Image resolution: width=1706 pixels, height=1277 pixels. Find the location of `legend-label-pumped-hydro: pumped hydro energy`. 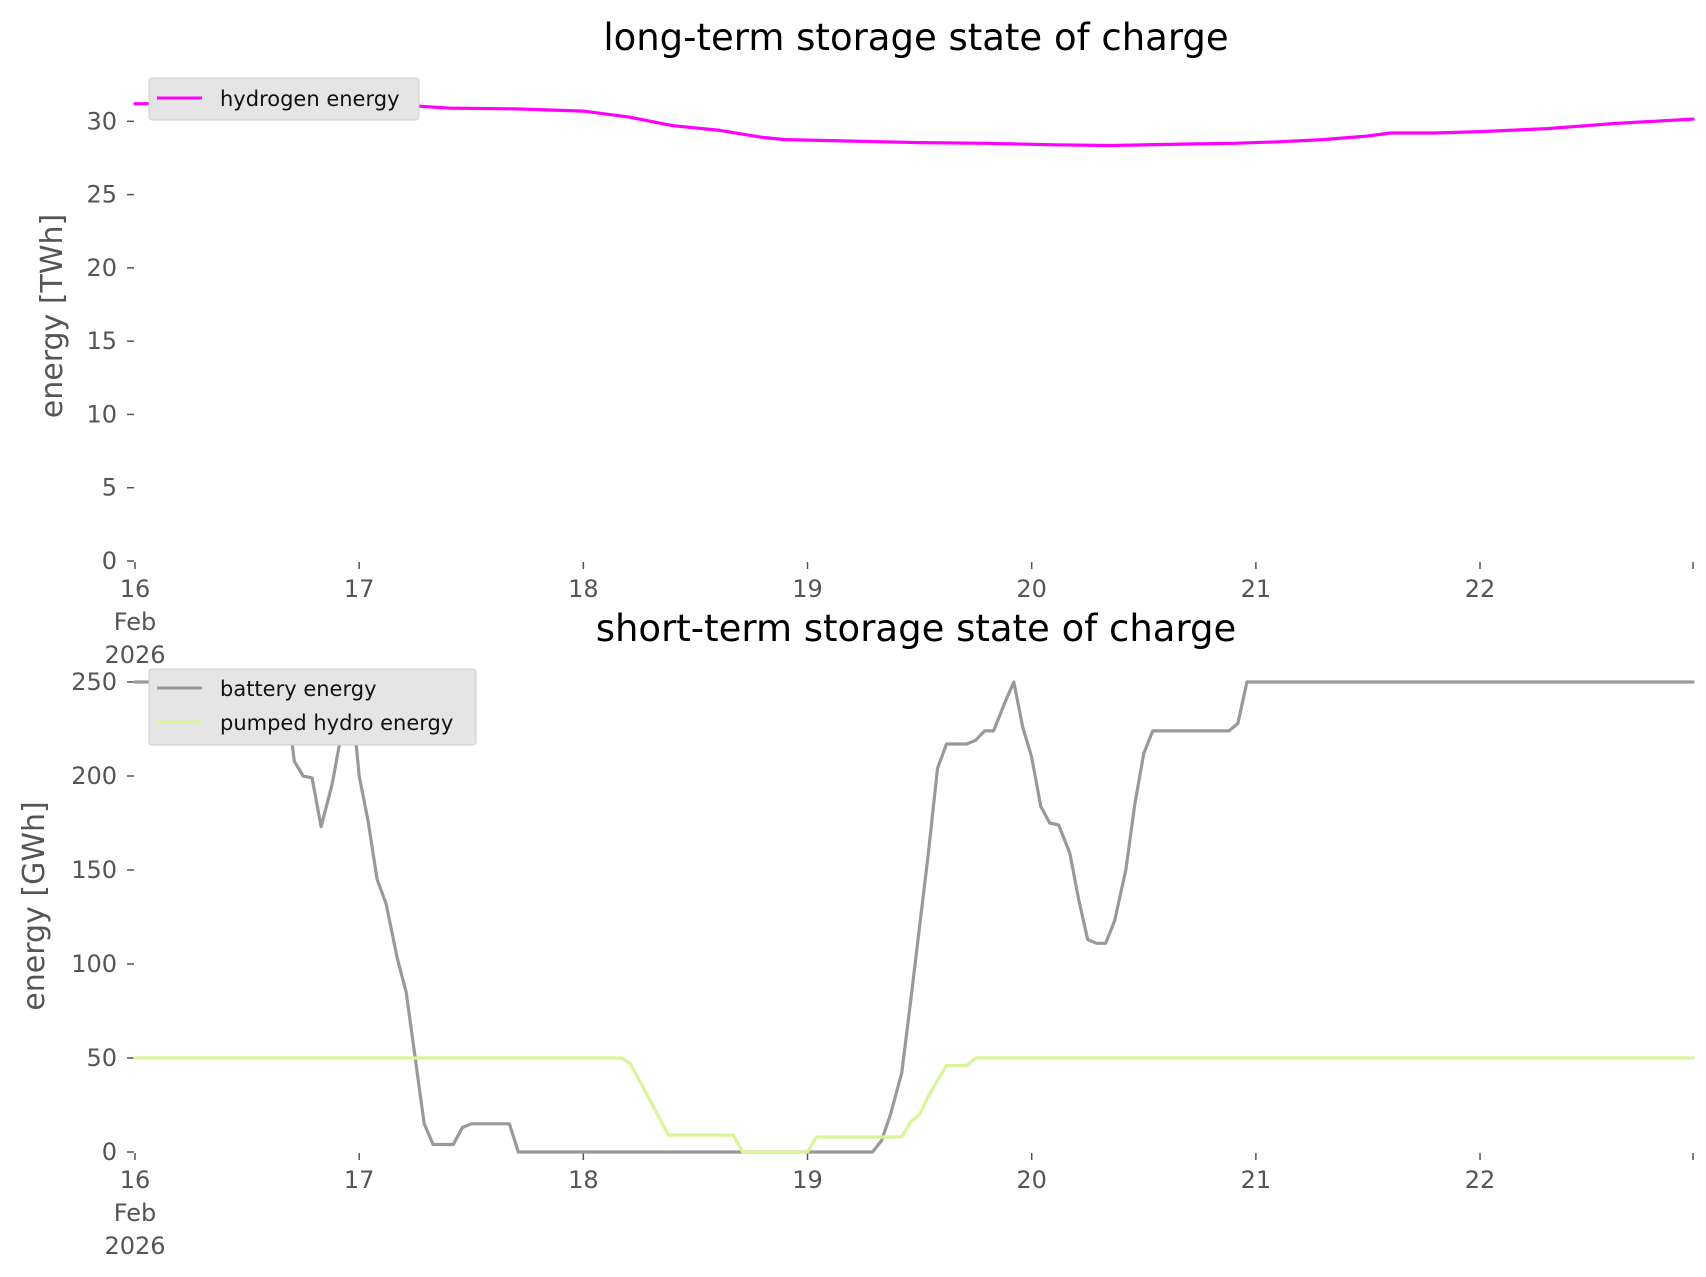

legend-label-pumped-hydro: pumped hydro energy is located at coordinates (336, 723).